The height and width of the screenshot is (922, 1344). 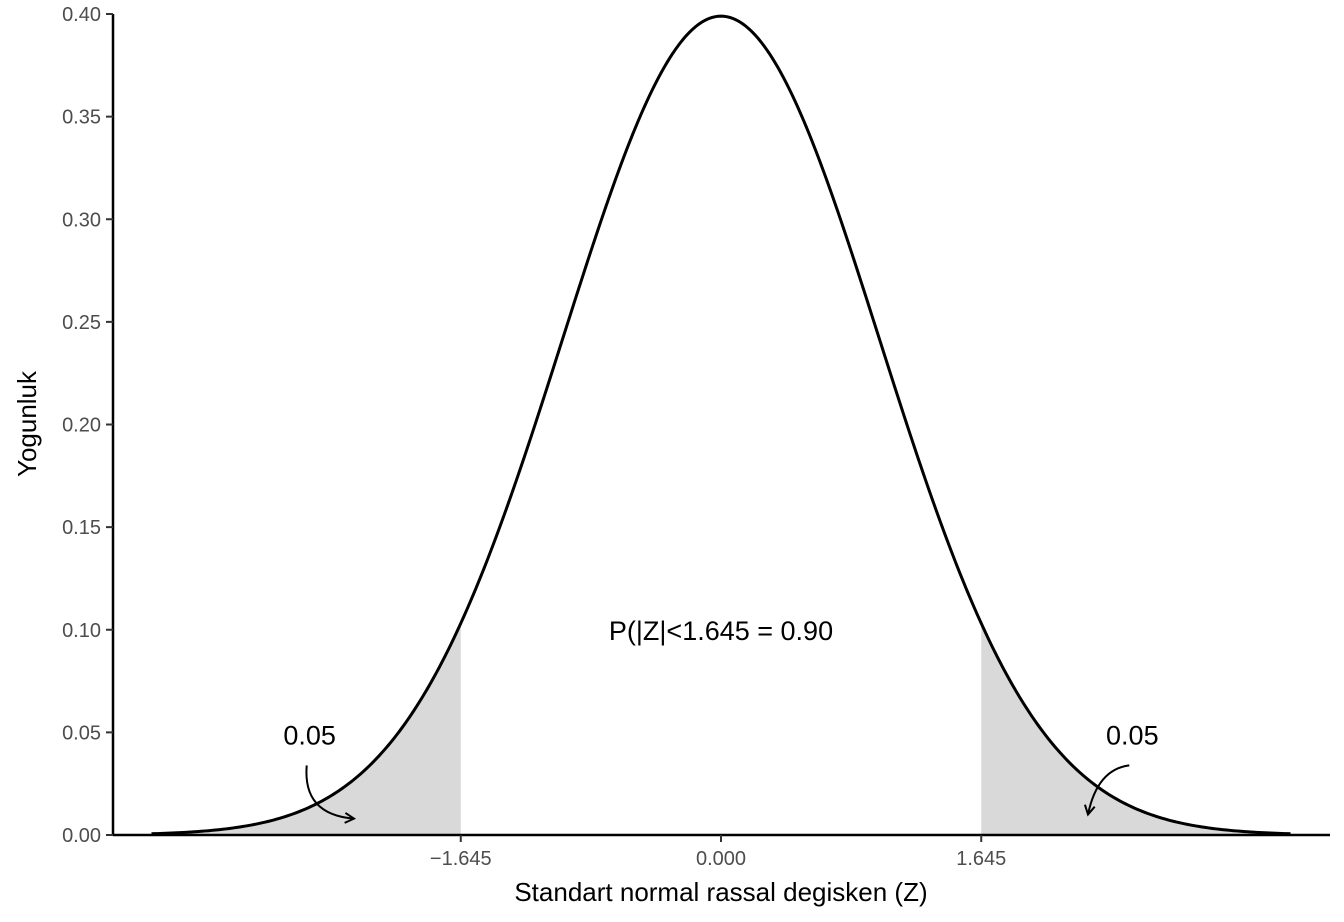 I want to click on x-tick-label: 0.000, so click(x=721, y=859).